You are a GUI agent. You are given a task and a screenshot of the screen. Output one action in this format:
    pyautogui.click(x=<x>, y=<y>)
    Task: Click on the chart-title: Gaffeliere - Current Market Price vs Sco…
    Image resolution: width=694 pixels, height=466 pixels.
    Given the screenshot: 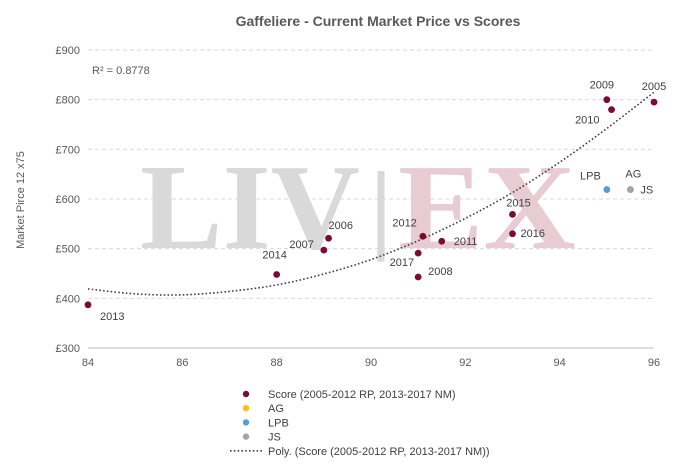 What is the action you would take?
    pyautogui.click(x=378, y=21)
    